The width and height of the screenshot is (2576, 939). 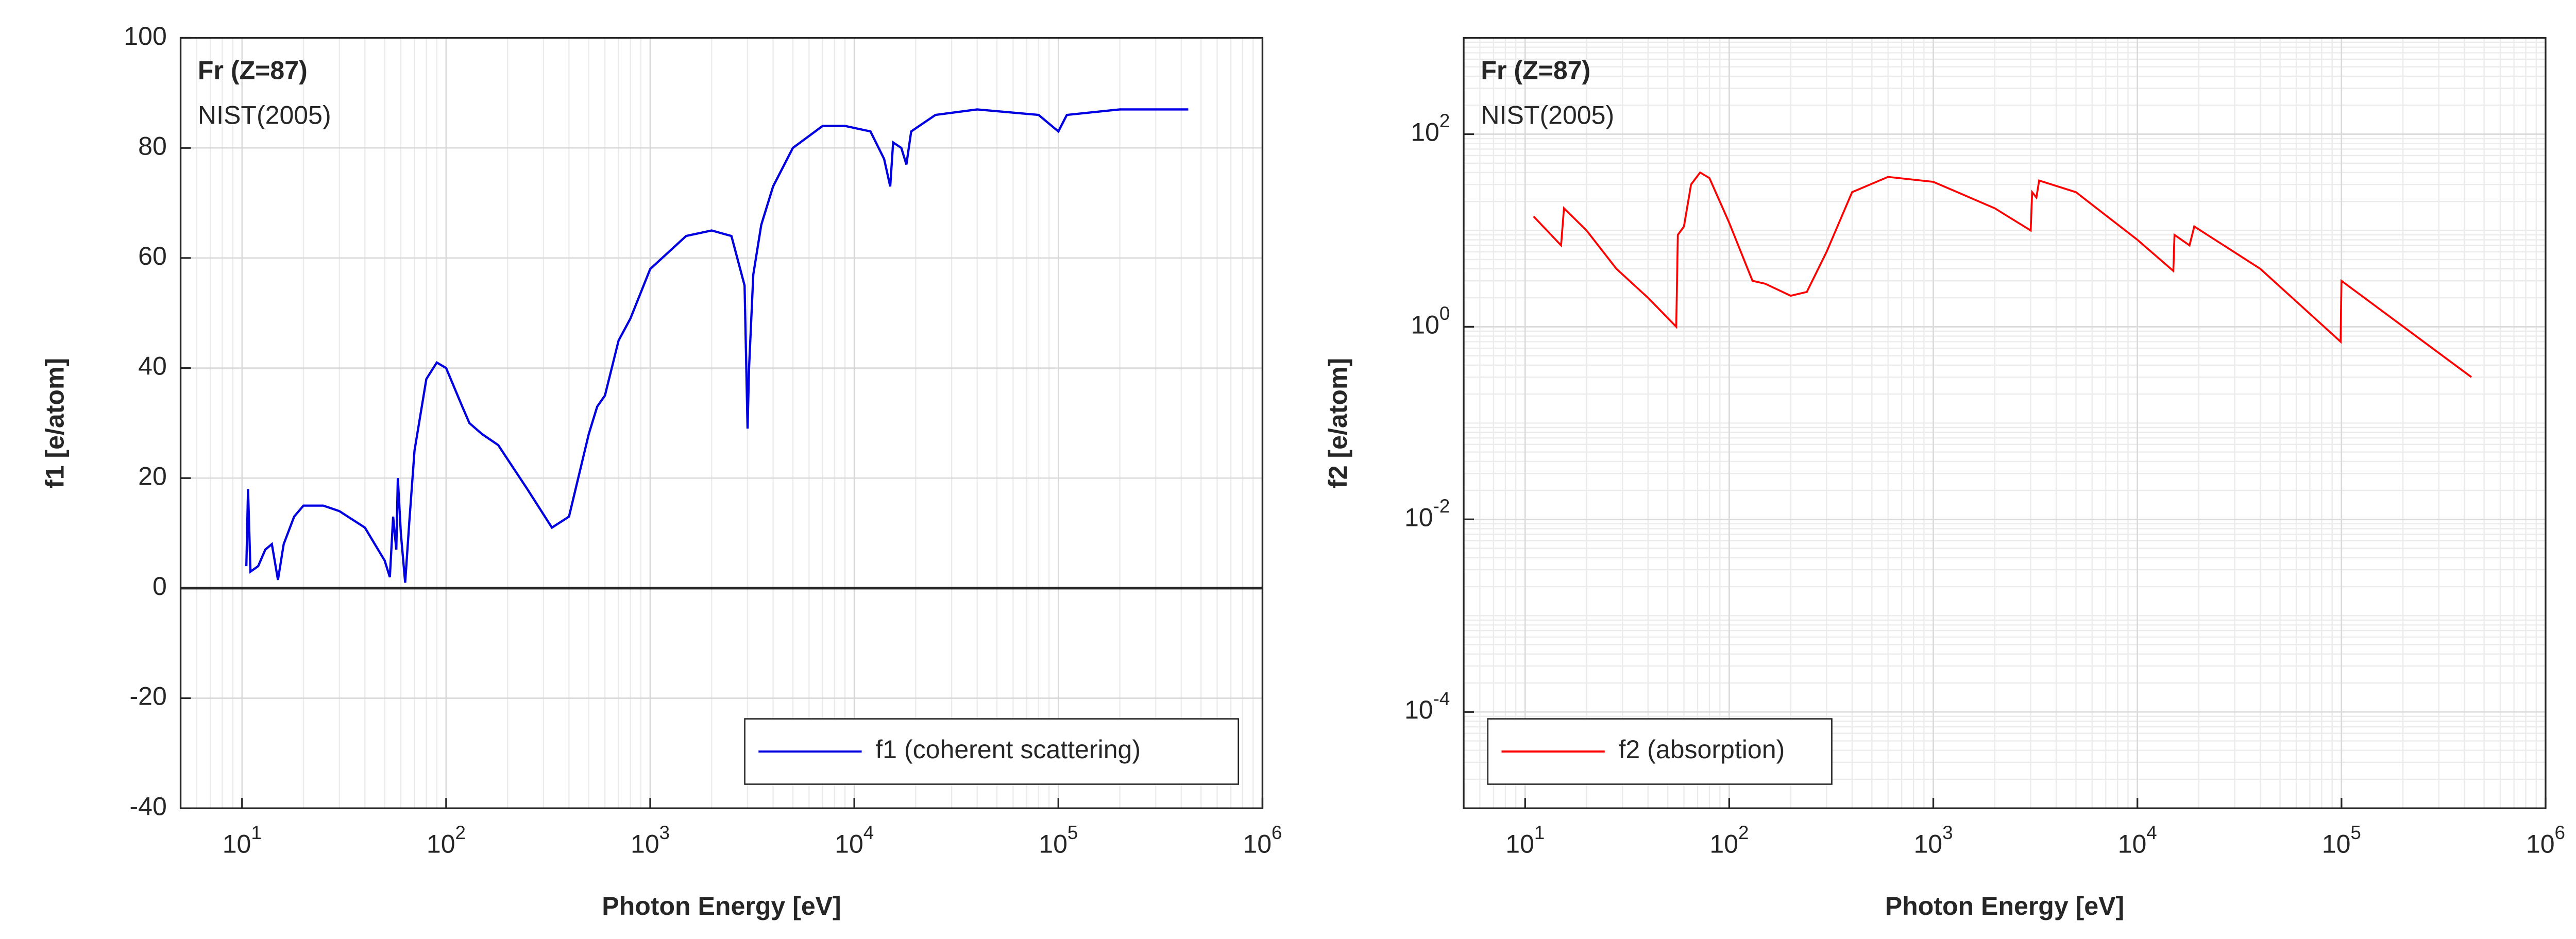 I want to click on y-tick-label: 80, so click(x=152, y=145).